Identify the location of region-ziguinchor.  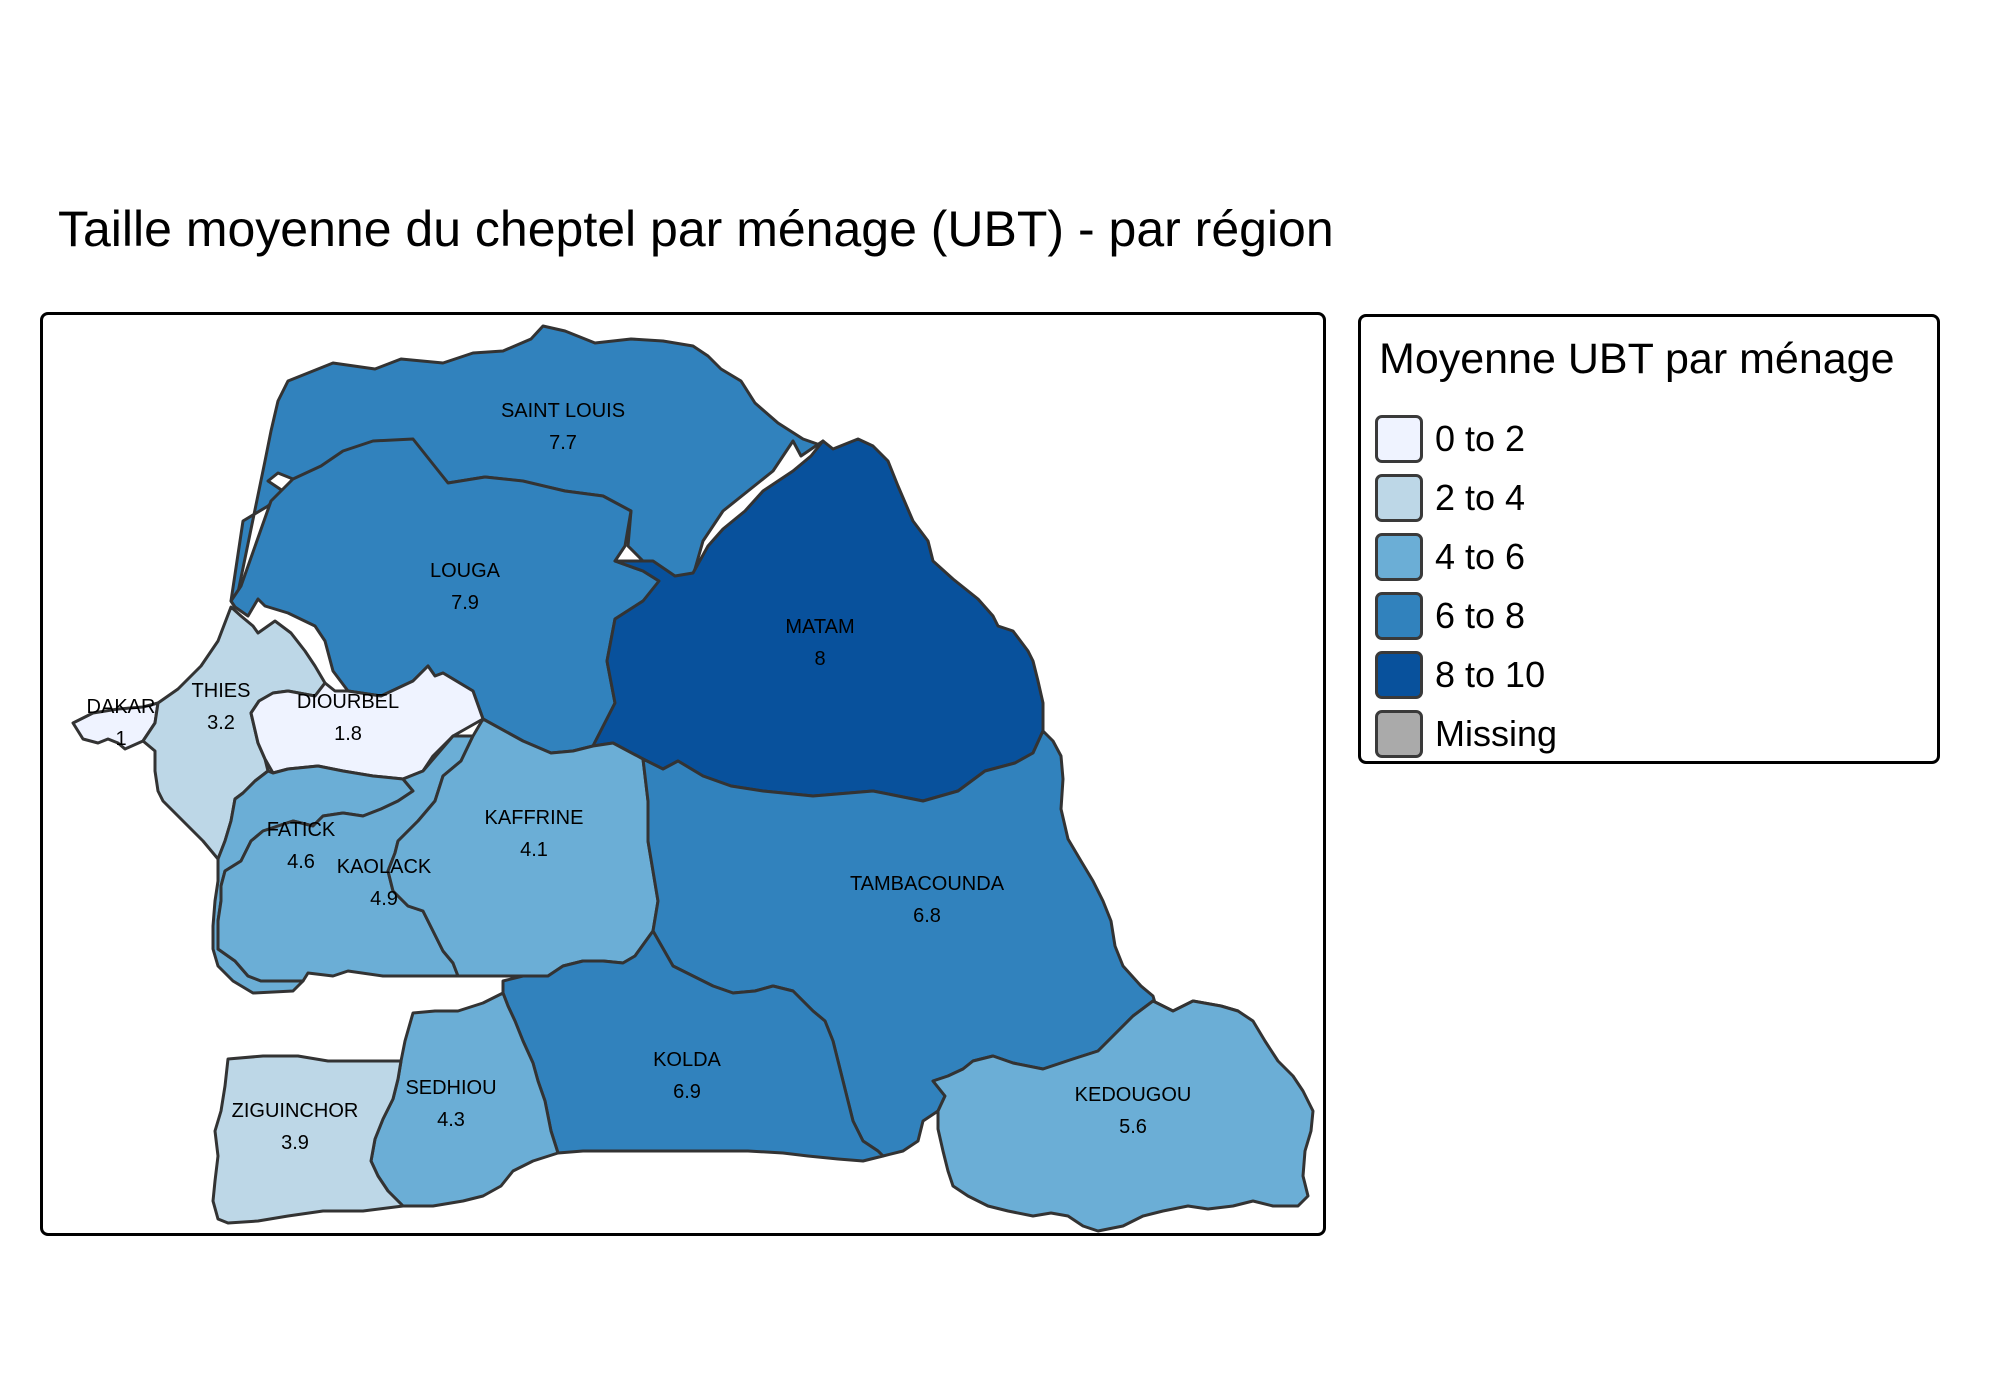
(308, 1139).